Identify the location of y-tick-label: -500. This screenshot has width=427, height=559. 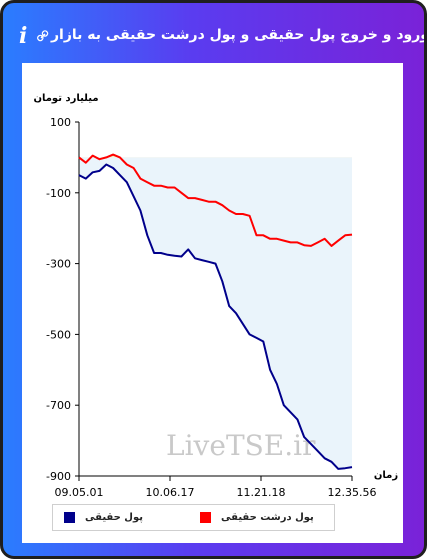
(58, 334).